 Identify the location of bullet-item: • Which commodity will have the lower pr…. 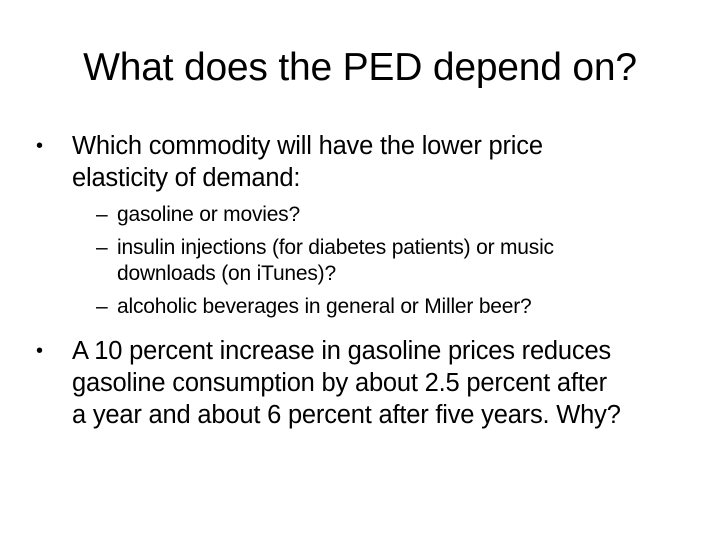
(366, 162).